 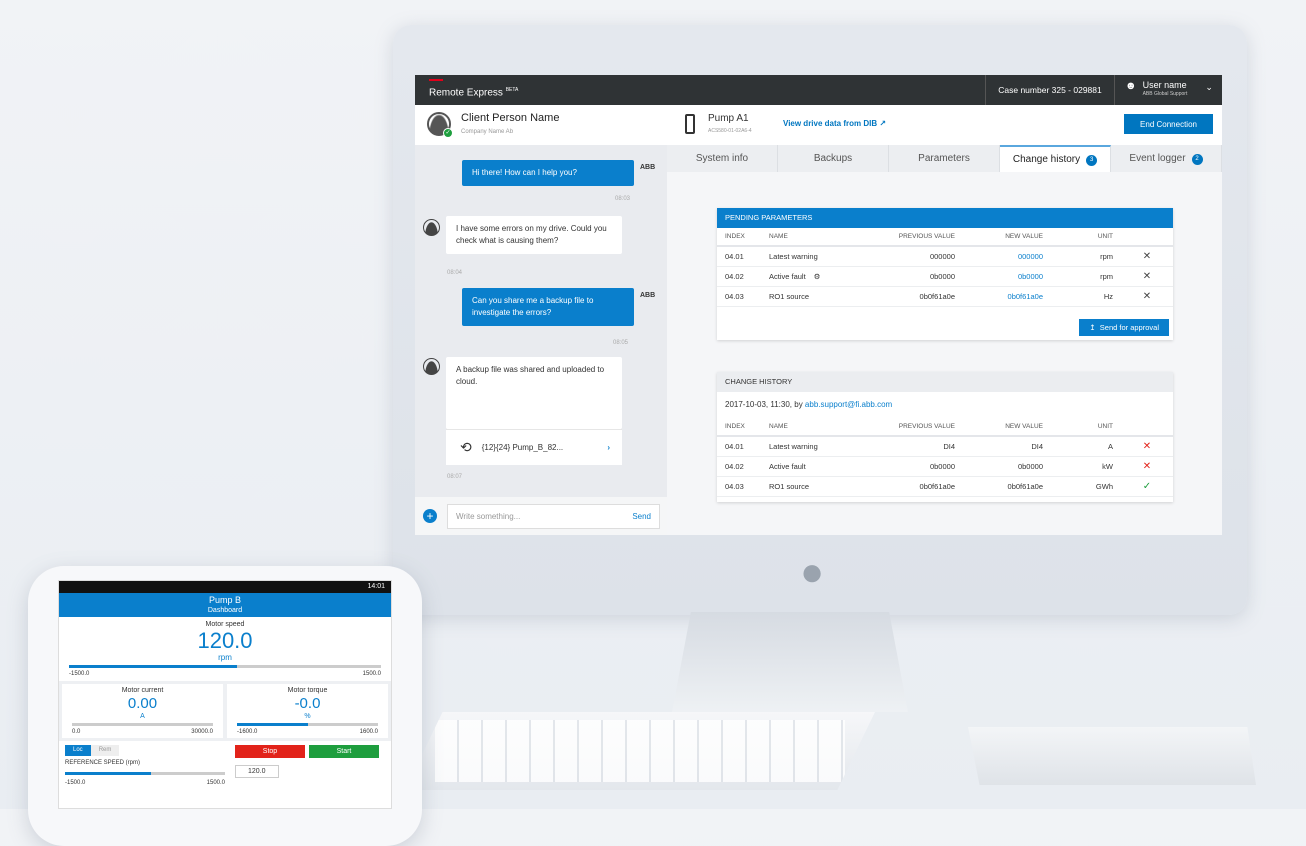 I want to click on end-connection-button: End Connection, so click(x=1168, y=124).